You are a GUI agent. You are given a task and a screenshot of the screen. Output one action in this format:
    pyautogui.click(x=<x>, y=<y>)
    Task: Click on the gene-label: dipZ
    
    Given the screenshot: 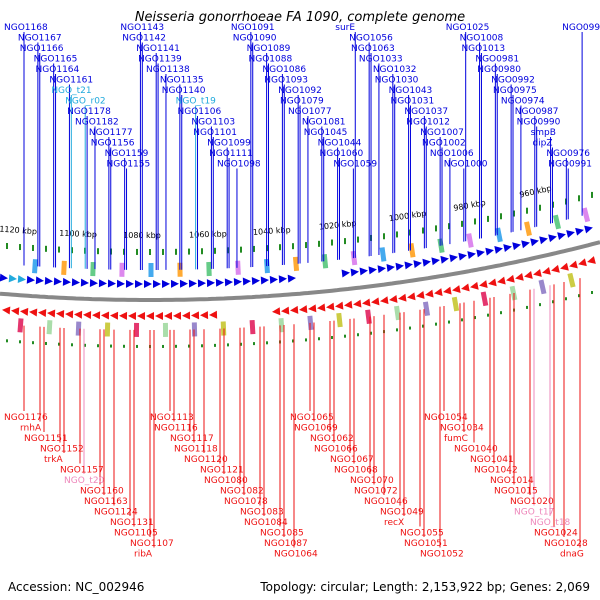 What is the action you would take?
    pyautogui.click(x=542, y=144)
    